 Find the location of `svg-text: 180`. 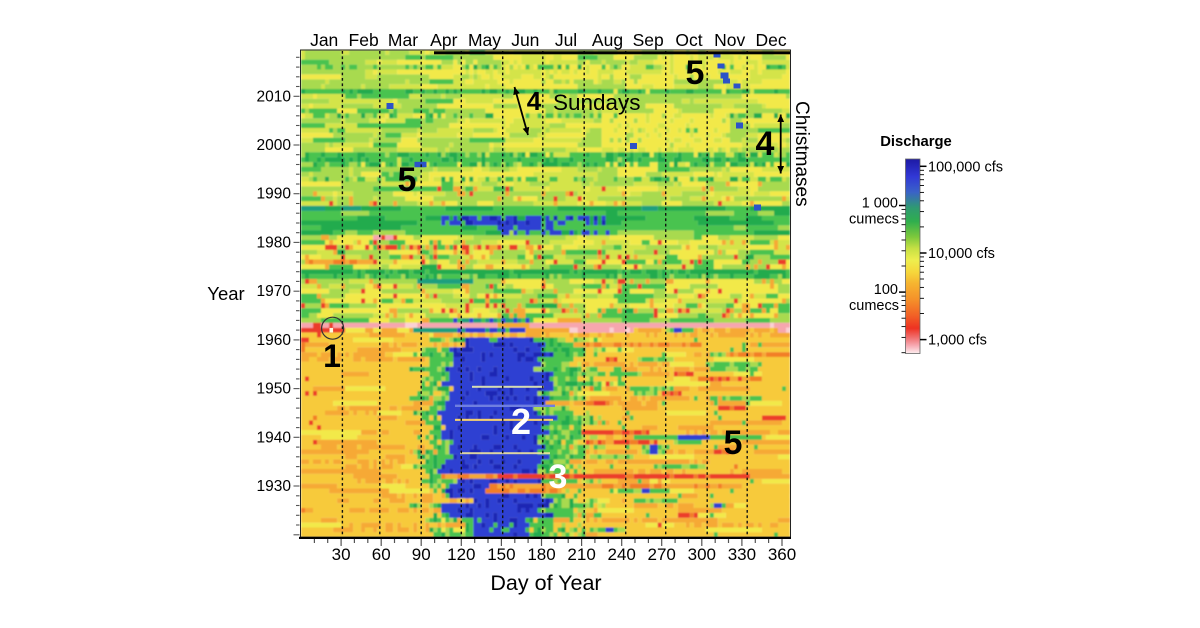

svg-text: 180 is located at coordinates (541, 554).